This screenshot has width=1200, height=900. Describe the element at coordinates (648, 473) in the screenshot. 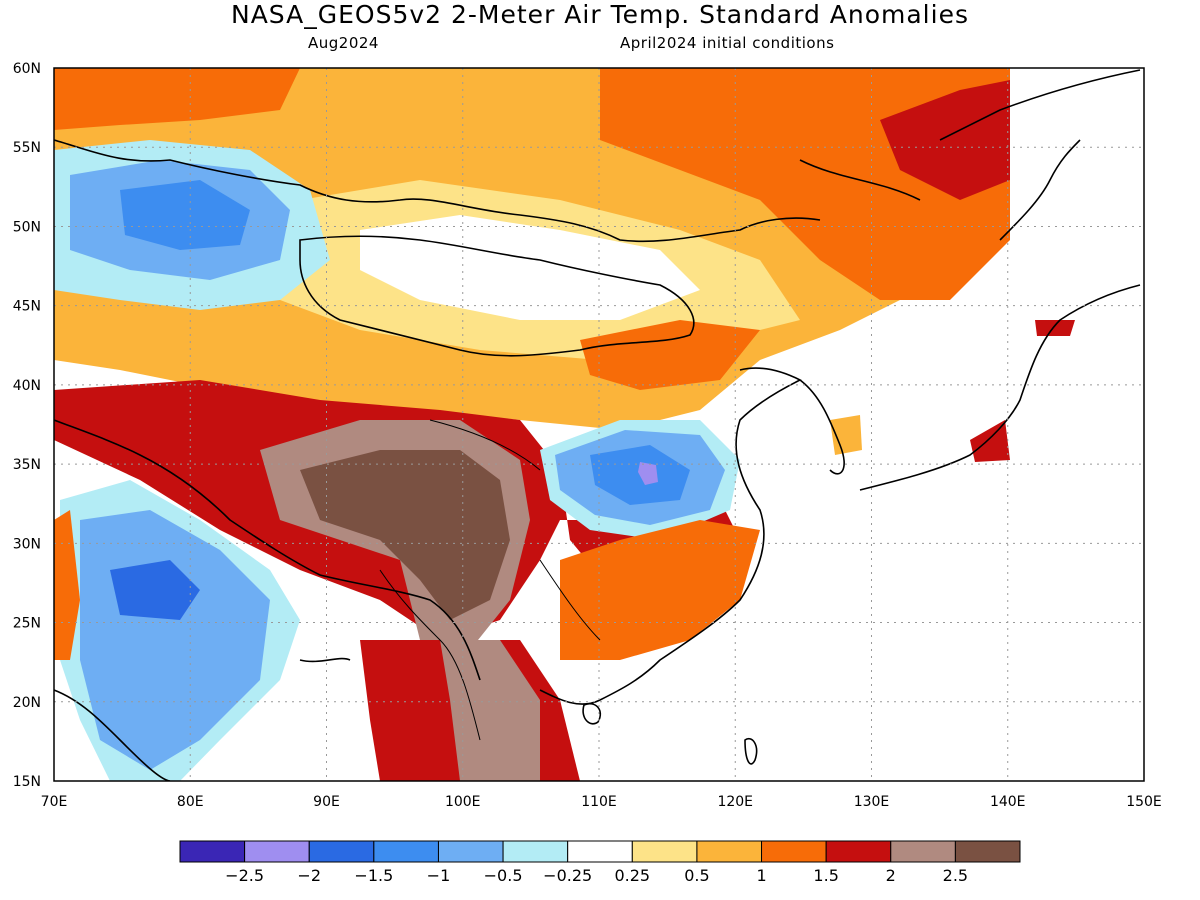

I see `coldest-east-china-spot` at that location.